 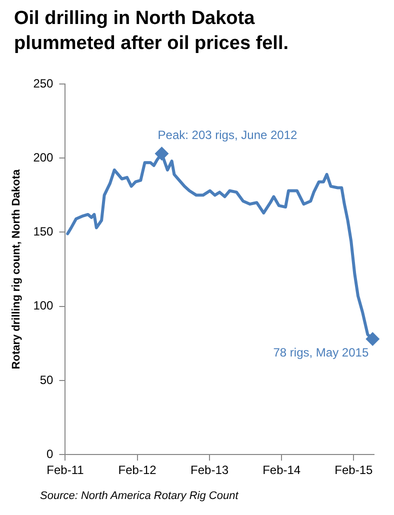 I want to click on y-tick-label: 200, so click(x=43, y=157).